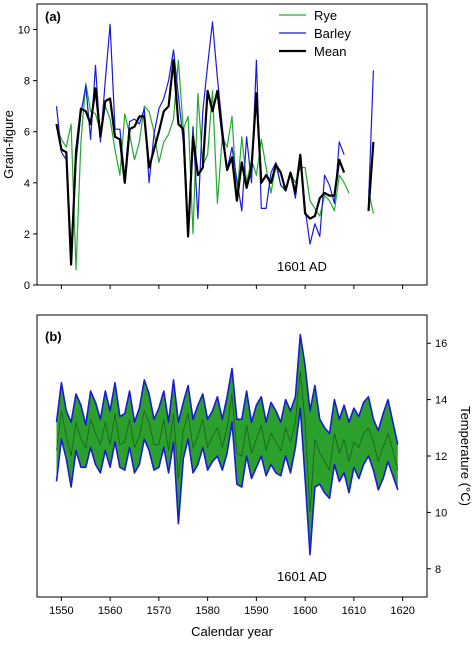 Image resolution: width=473 pixels, height=649 pixels. What do you see at coordinates (465, 456) in the screenshot?
I see `panel-b-y-label: Temperature (°C)` at bounding box center [465, 456].